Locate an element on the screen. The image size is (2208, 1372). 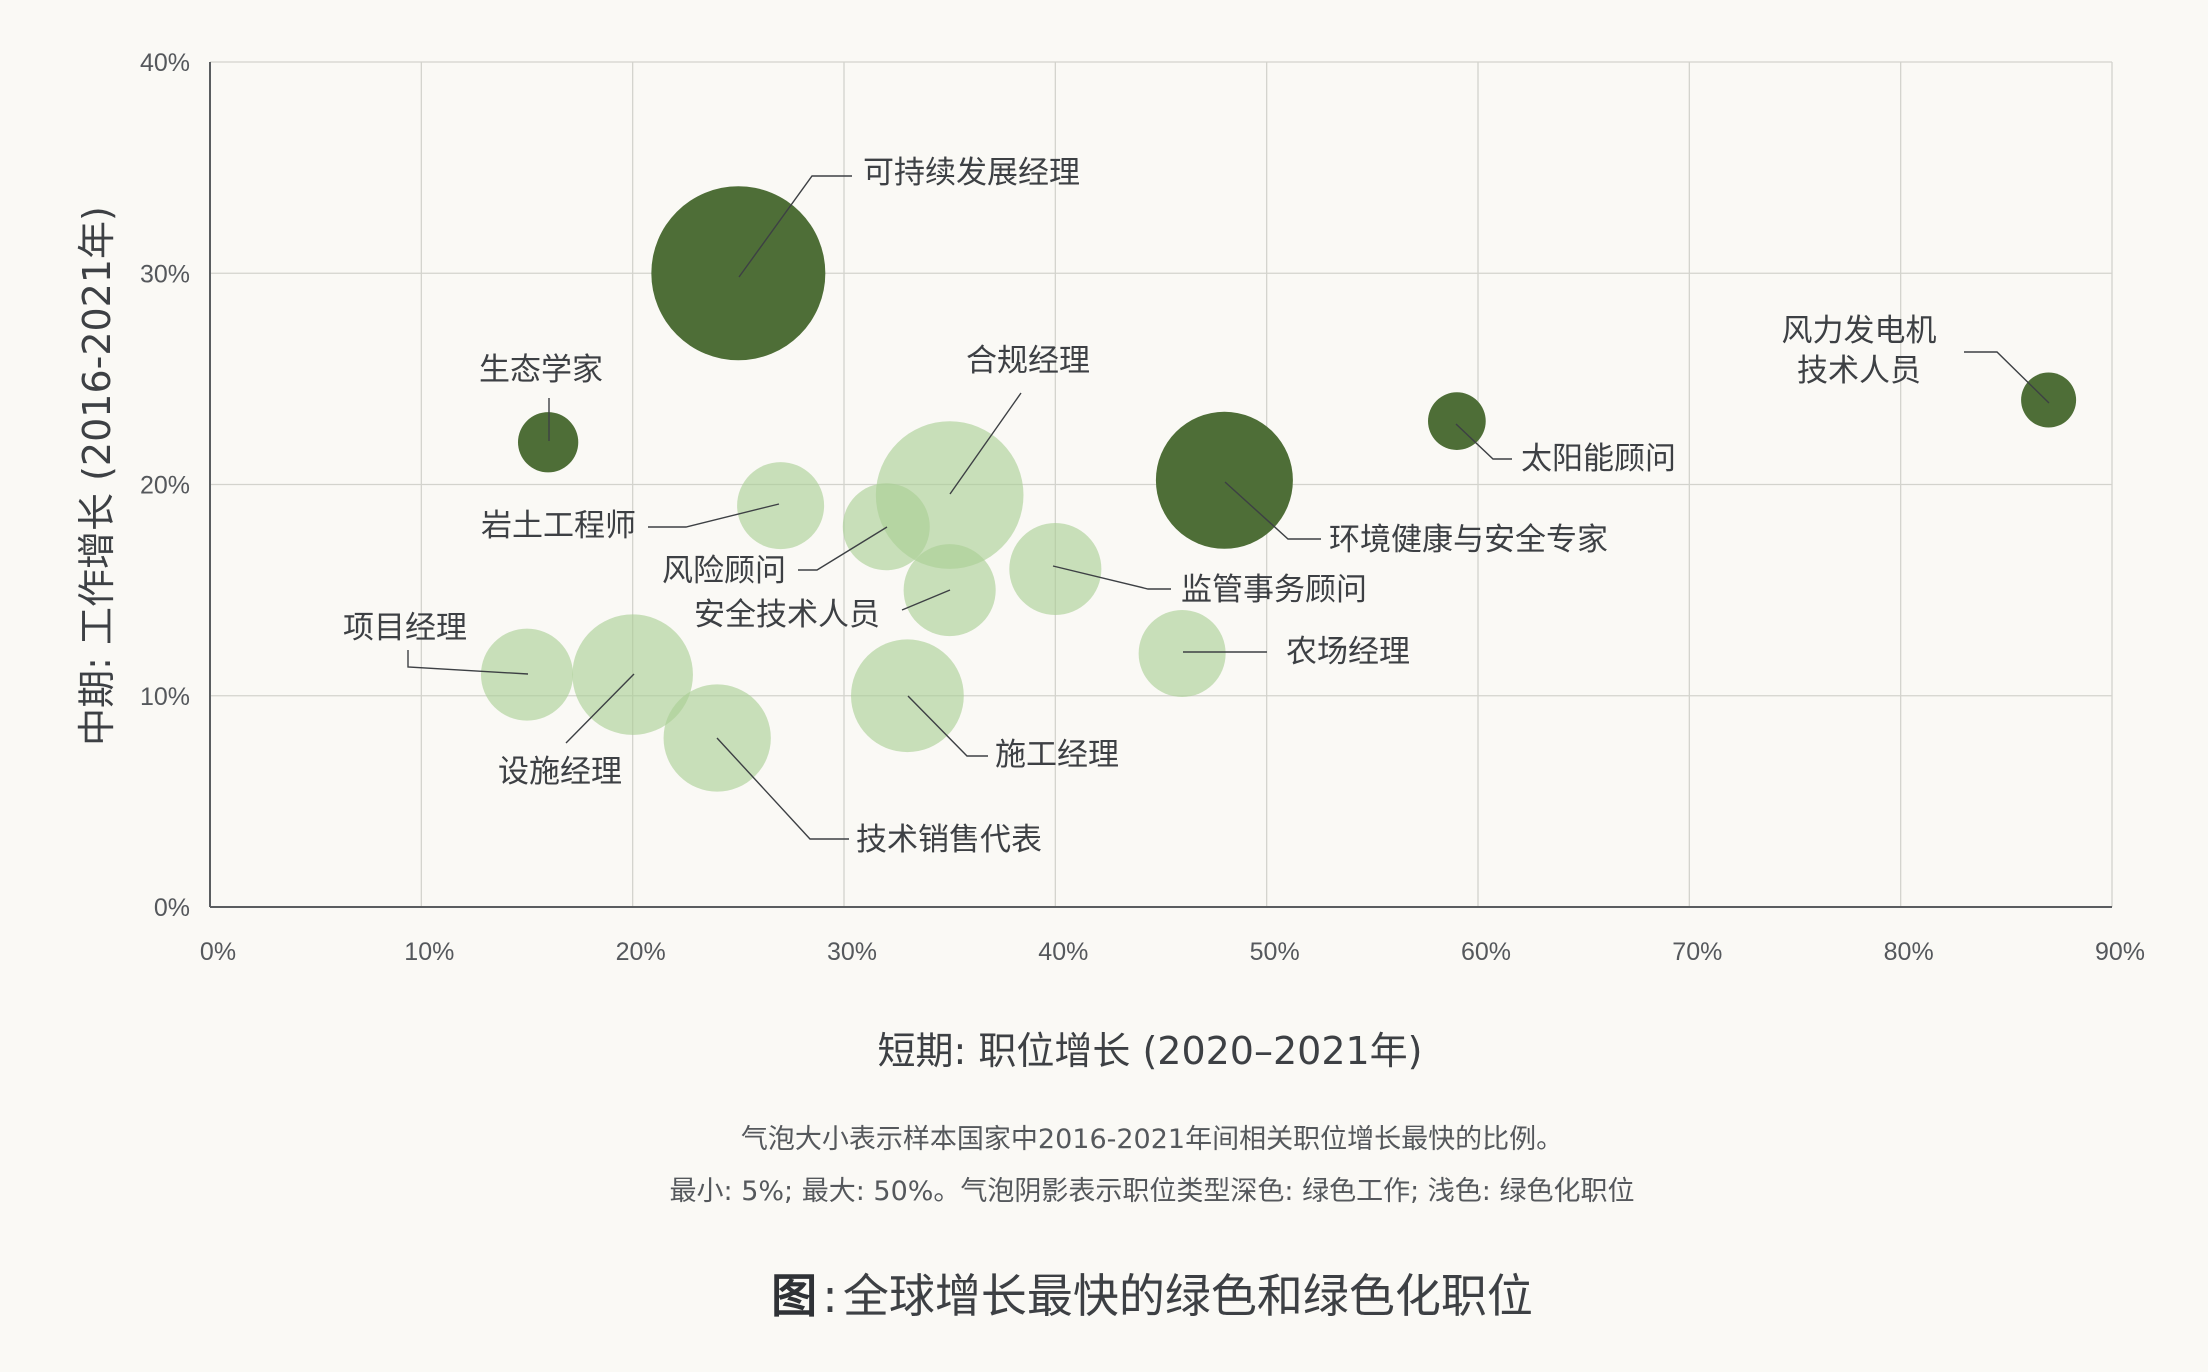
note-line-1: 气泡大小表示样本国家中2016-2021年间相关职位增长最快的比例。 is located at coordinates (1152, 1139).